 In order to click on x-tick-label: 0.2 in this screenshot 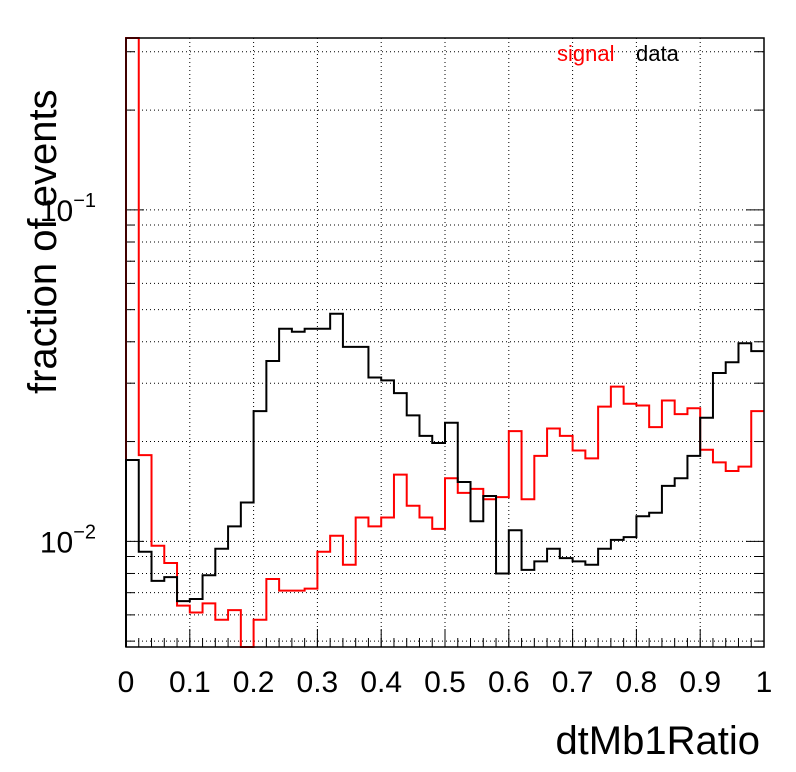, I will do `click(254, 682)`.